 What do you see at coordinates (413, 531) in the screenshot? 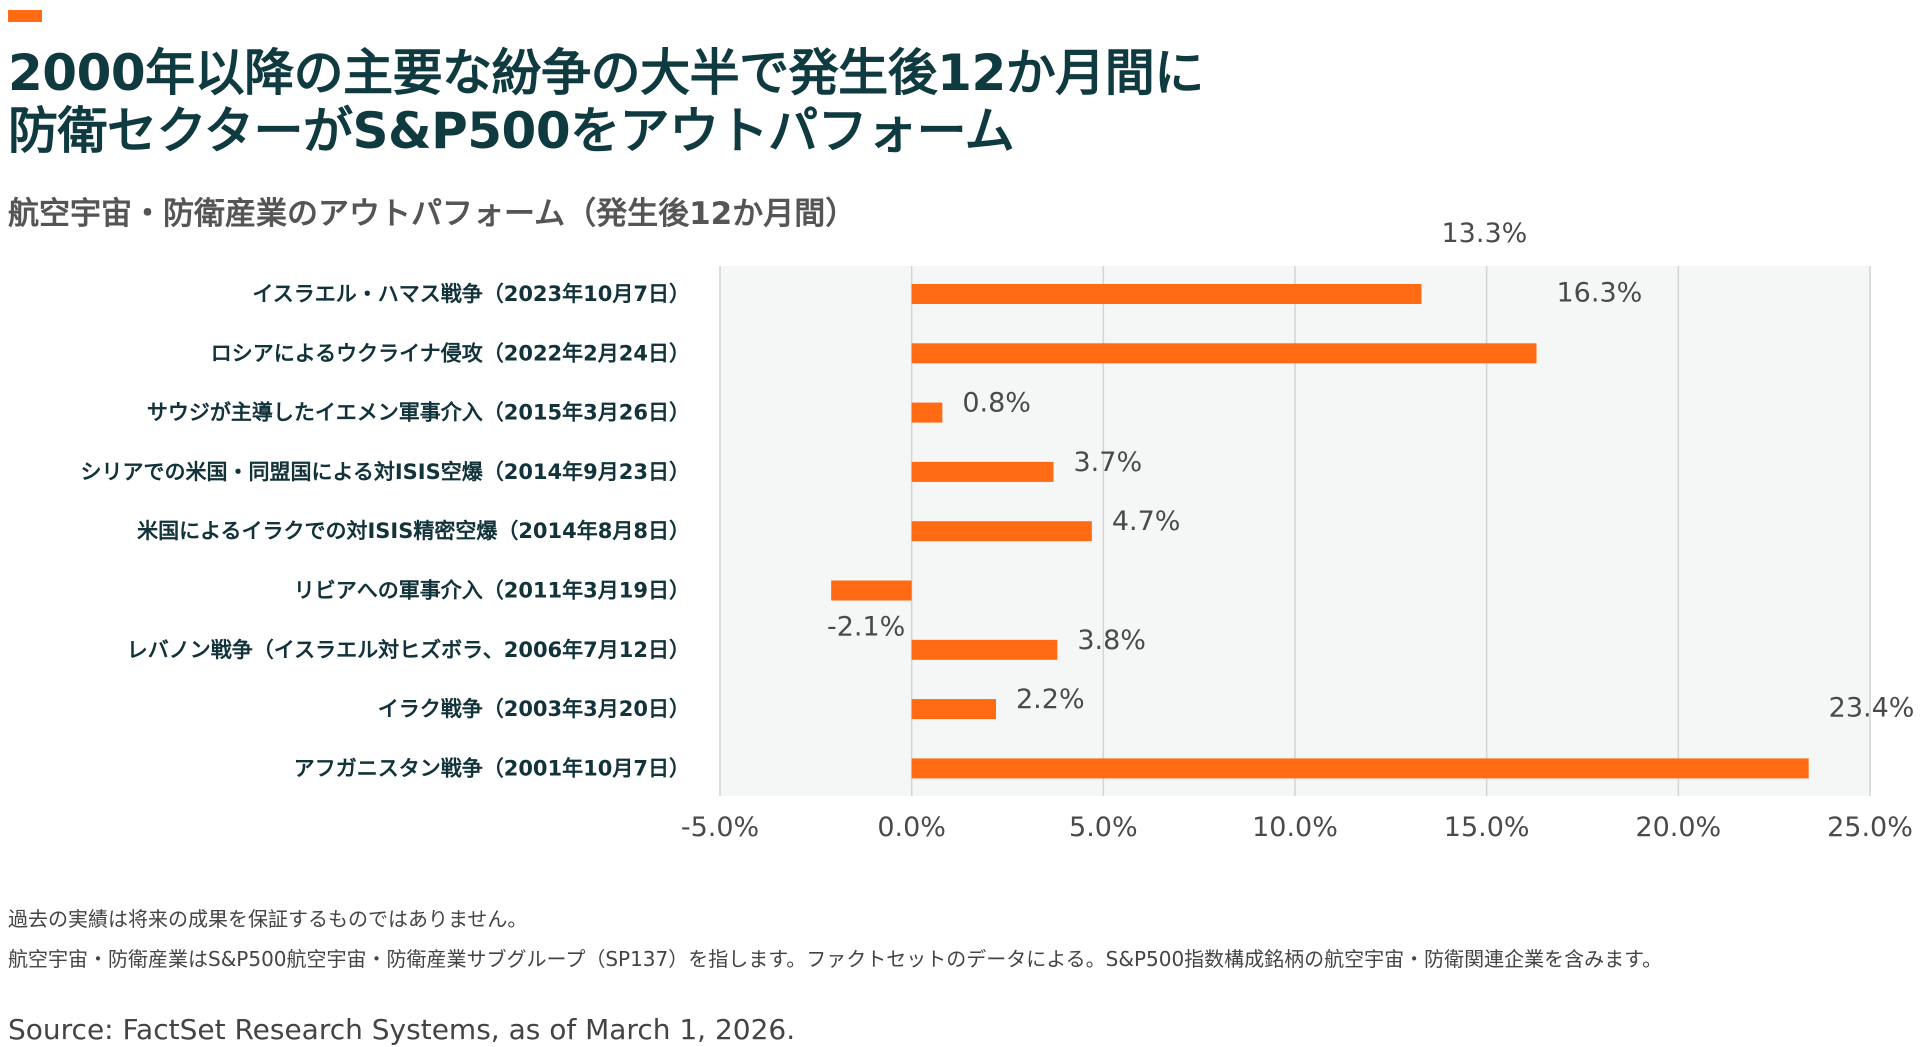
I see `category-label: 米国によるイラクでの対ISIS精密空爆（2014年8月8日）` at bounding box center [413, 531].